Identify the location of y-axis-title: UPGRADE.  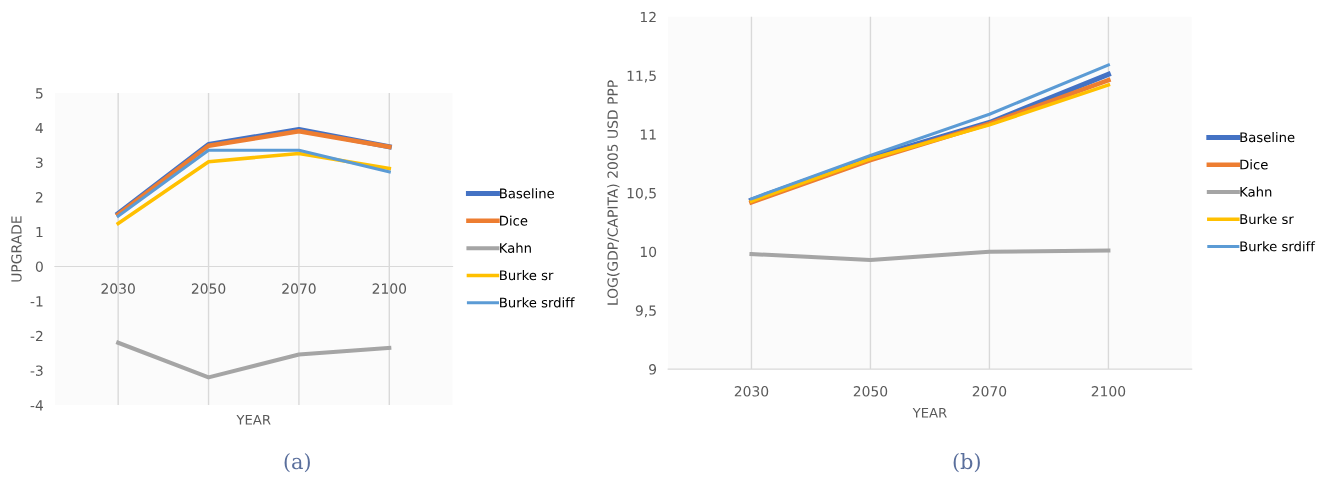
(16, 249).